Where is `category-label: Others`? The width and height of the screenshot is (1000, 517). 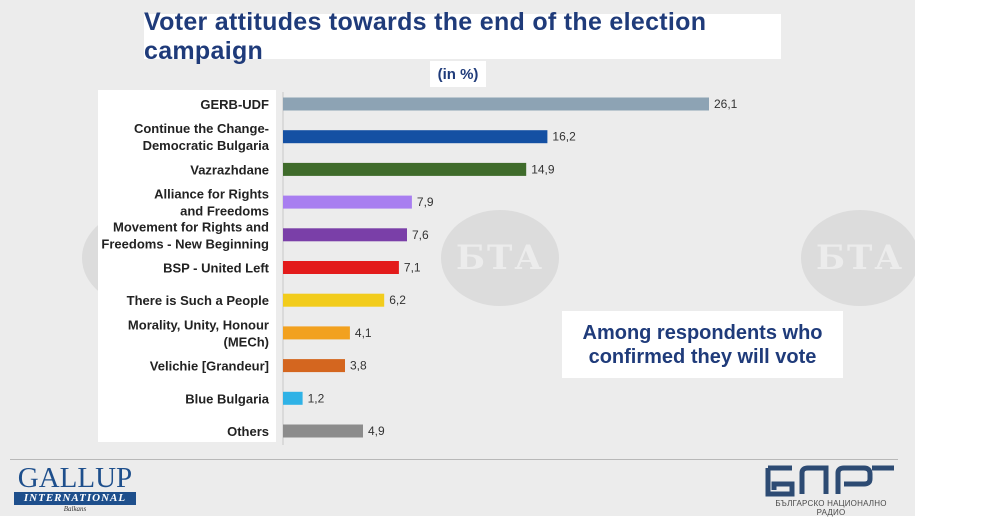 category-label: Others is located at coordinates (248, 431).